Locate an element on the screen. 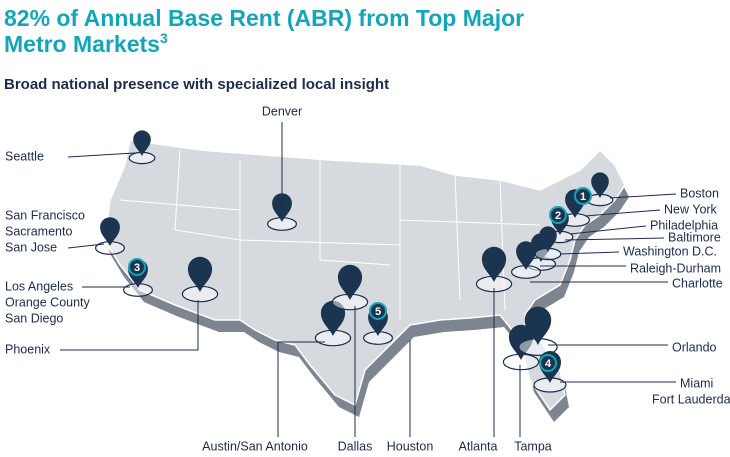 The image size is (730, 457). badge-number: 3 is located at coordinates (137, 268).